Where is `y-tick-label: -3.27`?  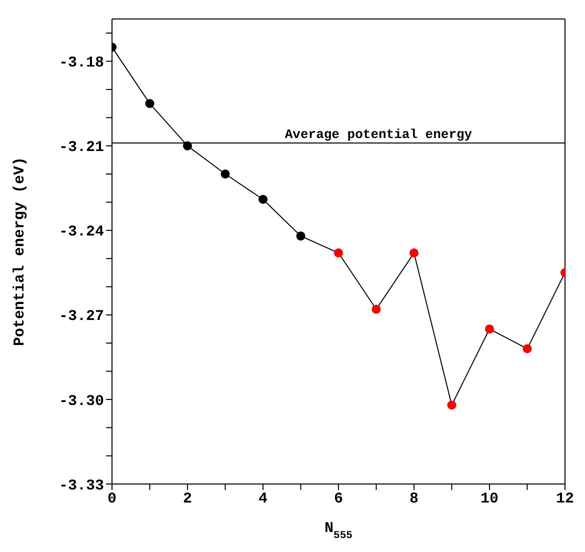 y-tick-label: -3.27 is located at coordinates (81, 317).